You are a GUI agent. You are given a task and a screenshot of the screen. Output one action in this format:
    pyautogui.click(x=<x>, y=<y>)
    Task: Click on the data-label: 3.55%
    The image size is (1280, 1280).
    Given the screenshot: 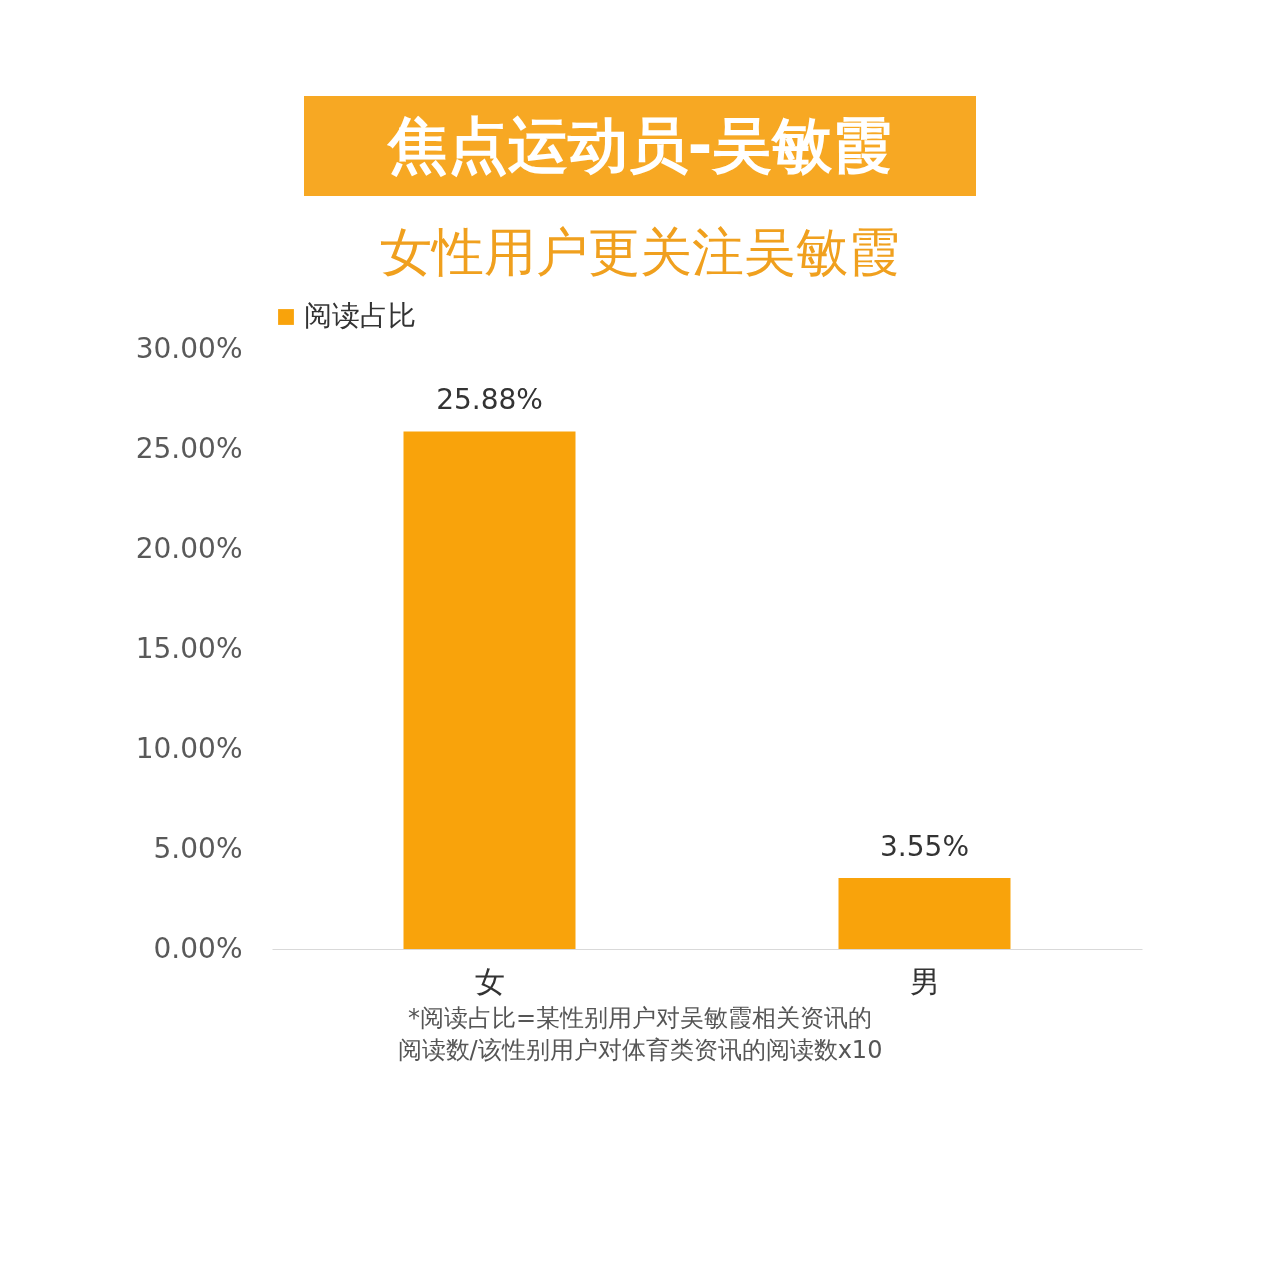 What is the action you would take?
    pyautogui.click(x=924, y=846)
    